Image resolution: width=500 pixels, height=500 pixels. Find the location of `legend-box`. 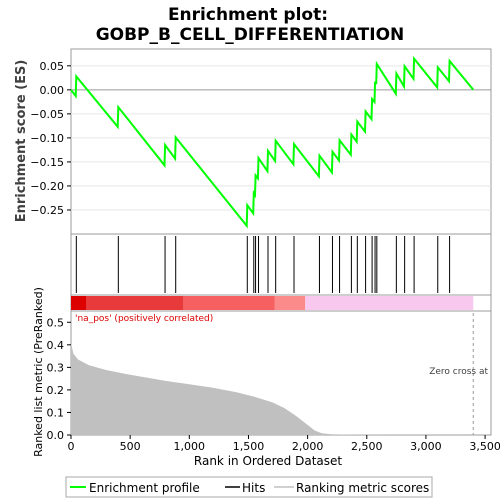

legend-box is located at coordinates (249, 487).